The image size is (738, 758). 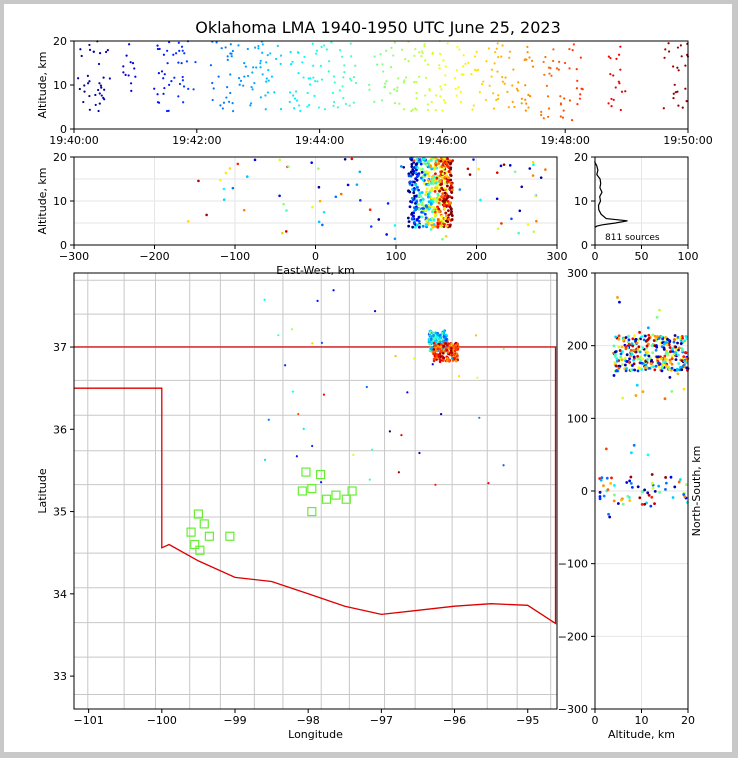 What do you see at coordinates (42, 200) in the screenshot?
I see `east-west-ylabel: Altitude, km` at bounding box center [42, 200].